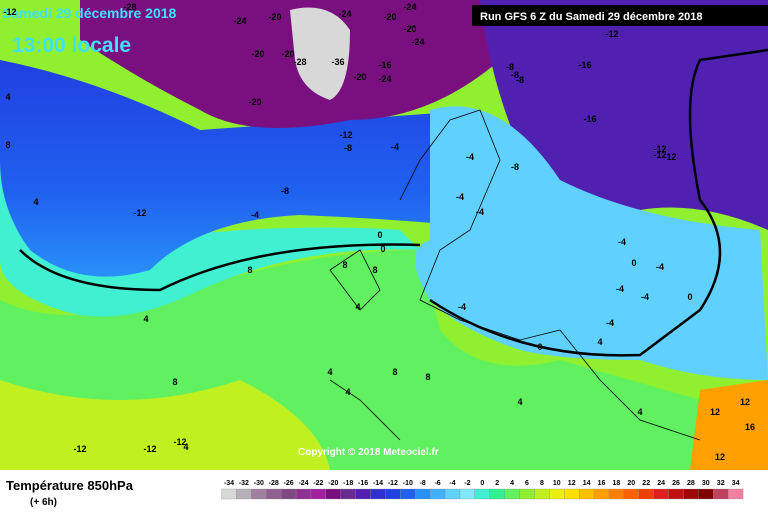  I want to click on legend-tick-label: 18, so click(617, 483).